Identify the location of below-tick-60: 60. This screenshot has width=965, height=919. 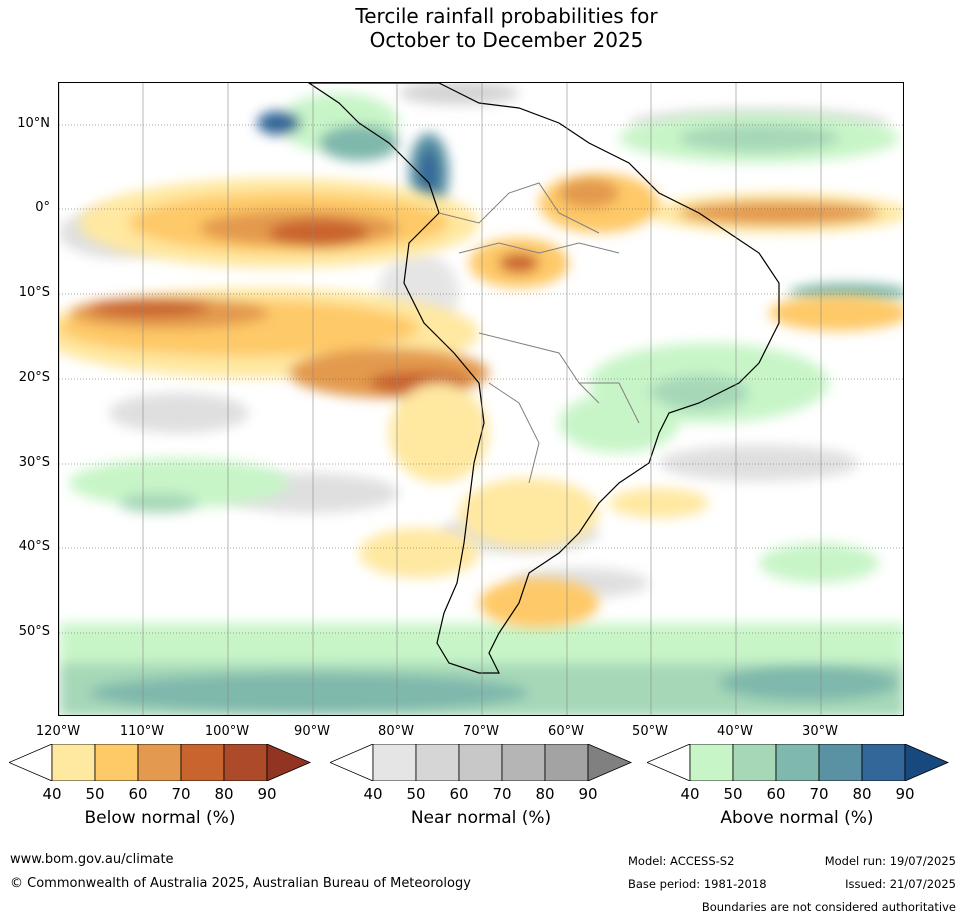
(138, 794).